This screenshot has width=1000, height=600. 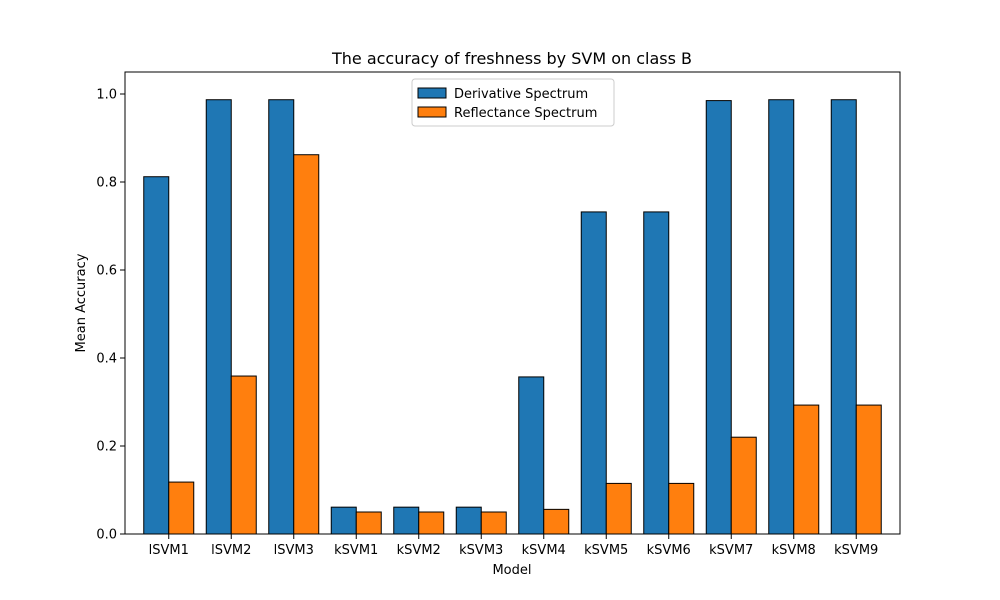 I want to click on x-tick-label: kSVM3, so click(x=481, y=550).